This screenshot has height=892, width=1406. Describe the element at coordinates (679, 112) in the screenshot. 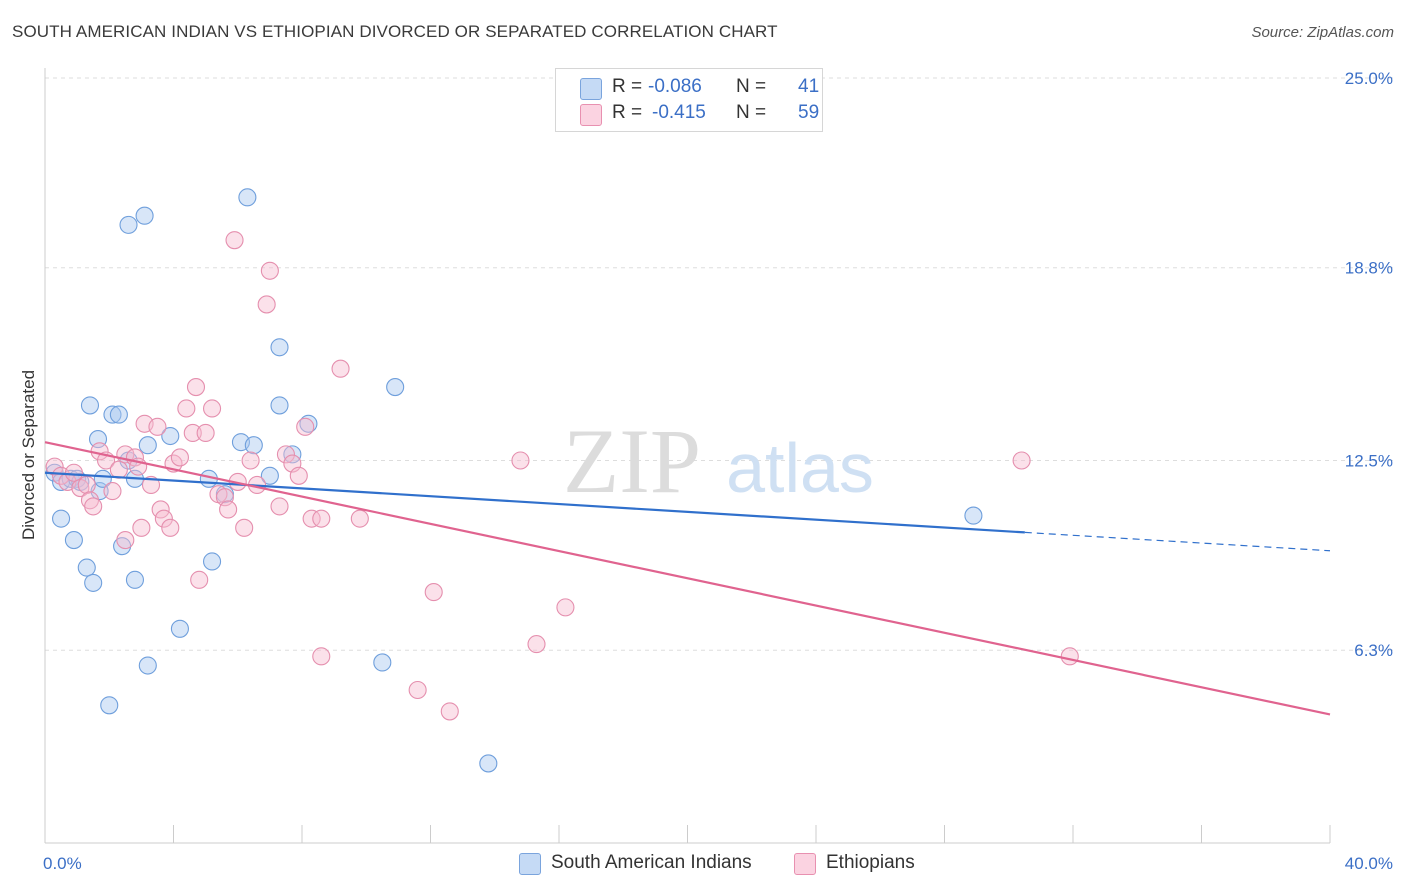

I see `legend-r-value: -0.415` at that location.